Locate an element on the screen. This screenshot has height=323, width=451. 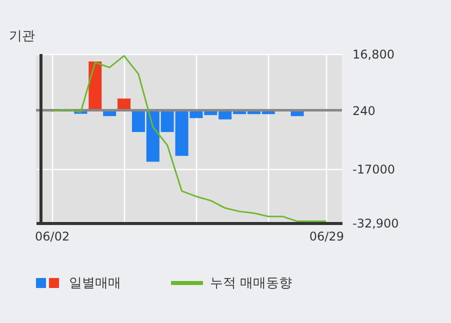
legend-label: 누적 매매동향 is located at coordinates (251, 283).